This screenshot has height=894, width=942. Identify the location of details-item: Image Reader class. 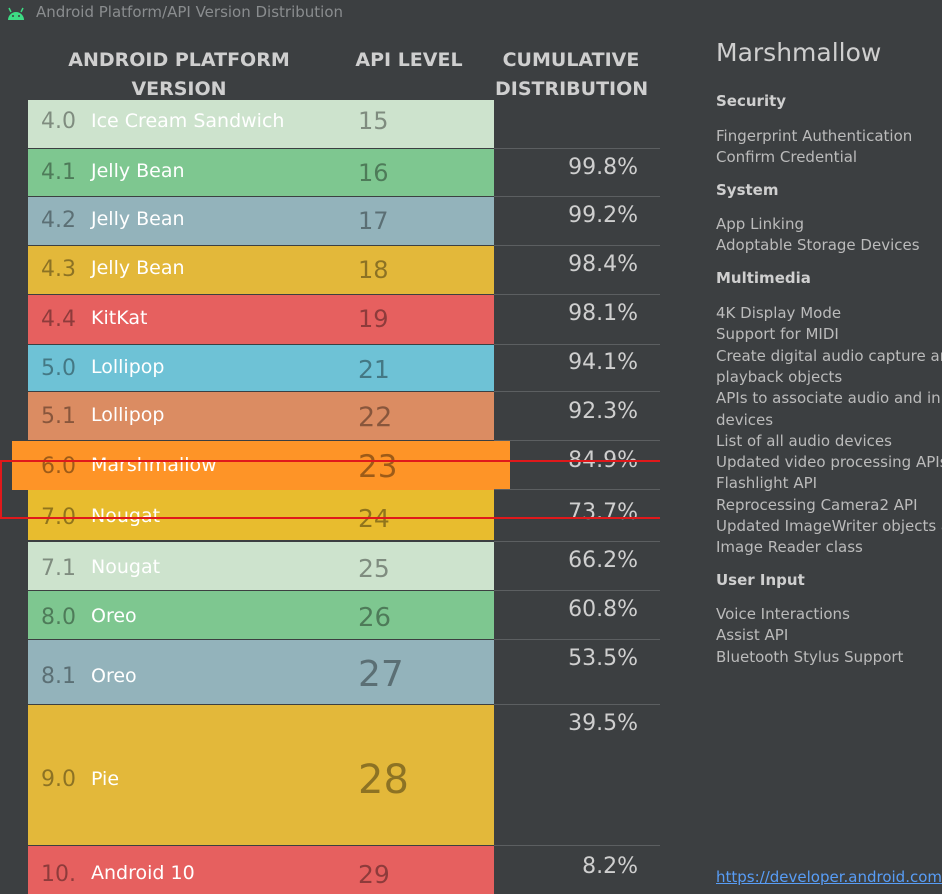
(789, 547).